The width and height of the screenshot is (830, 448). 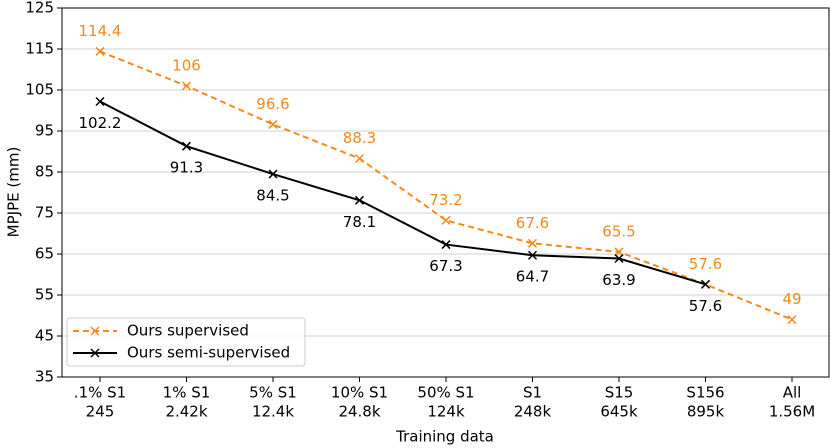 What do you see at coordinates (706, 412) in the screenshot?
I see `x-tick-label: 895k` at bounding box center [706, 412].